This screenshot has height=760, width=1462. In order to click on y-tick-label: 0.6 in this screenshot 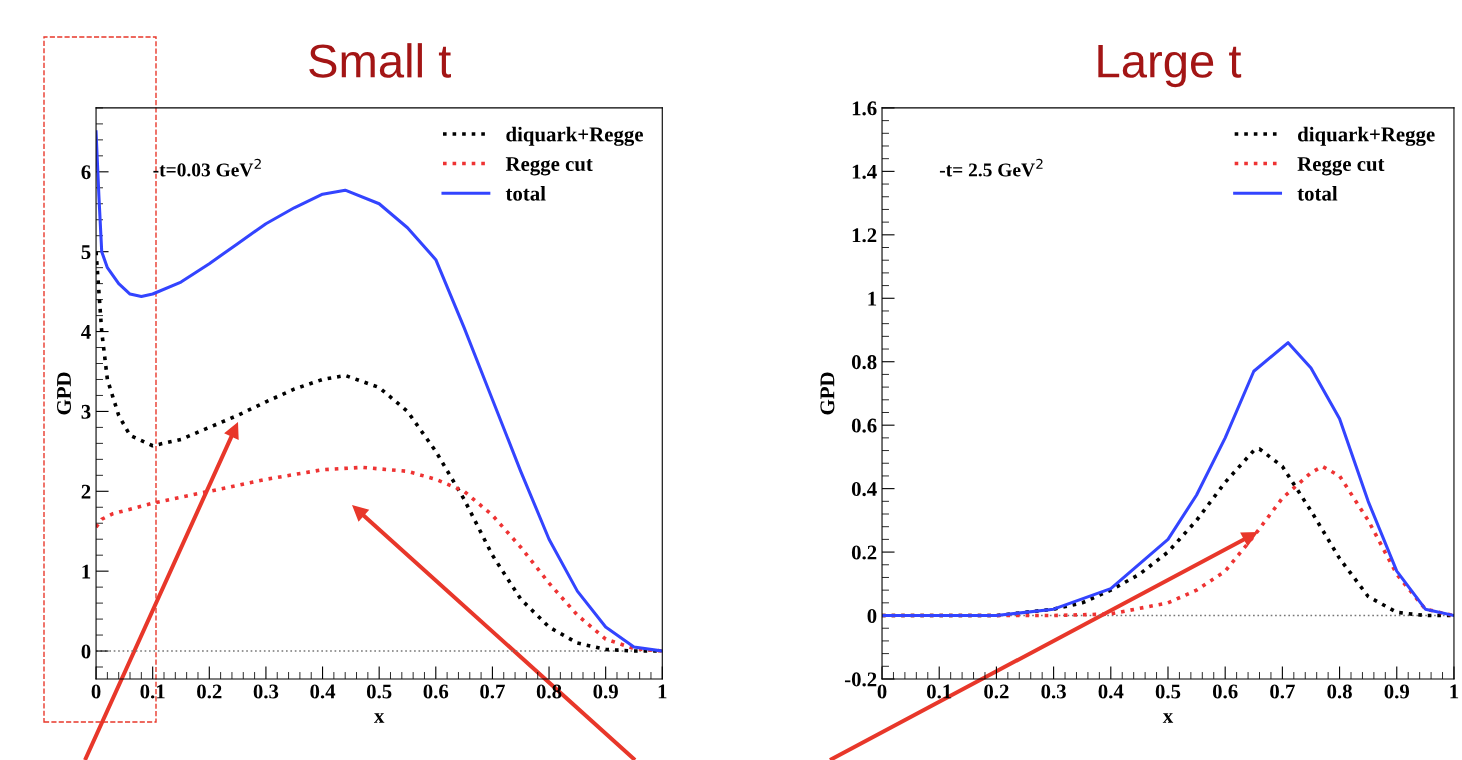, I will do `click(864, 425)`.